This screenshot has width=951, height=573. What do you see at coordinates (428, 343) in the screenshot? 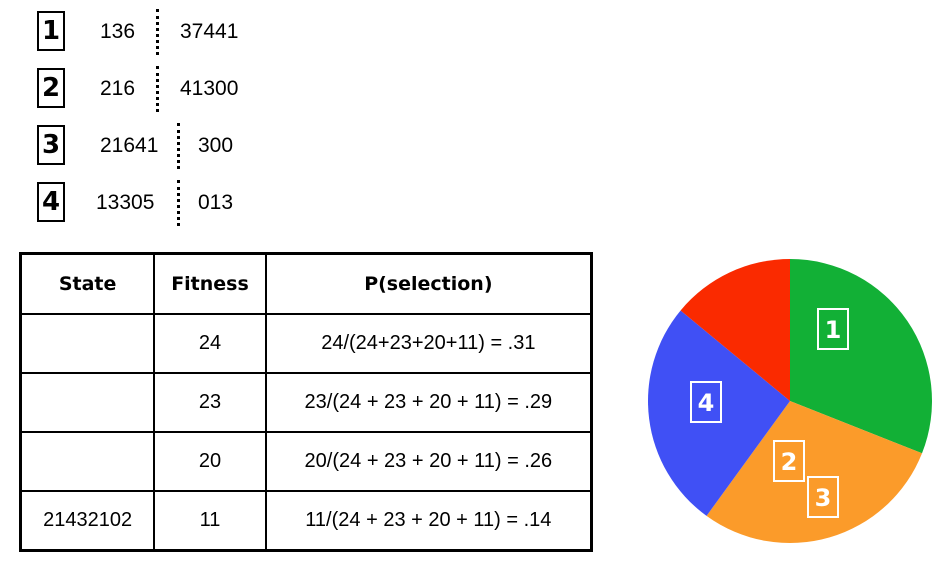
I see `cell-p-selection: 24/(24+23+20+11) = .31` at bounding box center [428, 343].